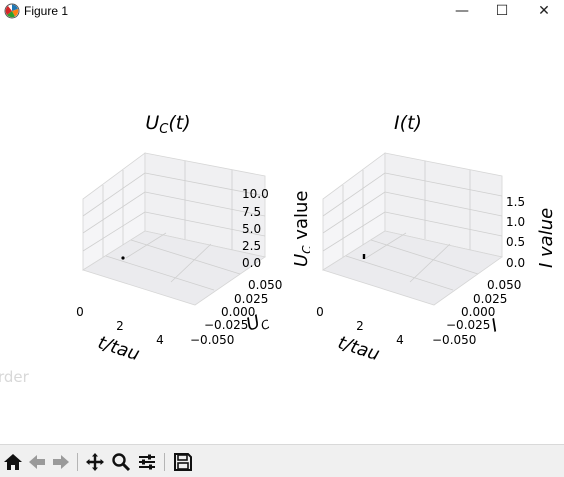 The height and width of the screenshot is (477, 564). I want to click on left-zlabel: UC value, so click(302, 229).